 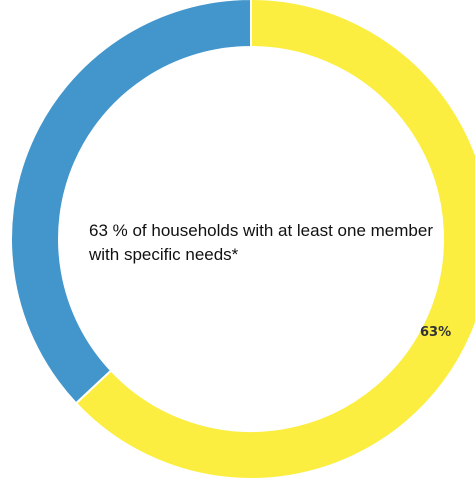 I want to click on slice-value-label-0: 63%, so click(x=435, y=332).